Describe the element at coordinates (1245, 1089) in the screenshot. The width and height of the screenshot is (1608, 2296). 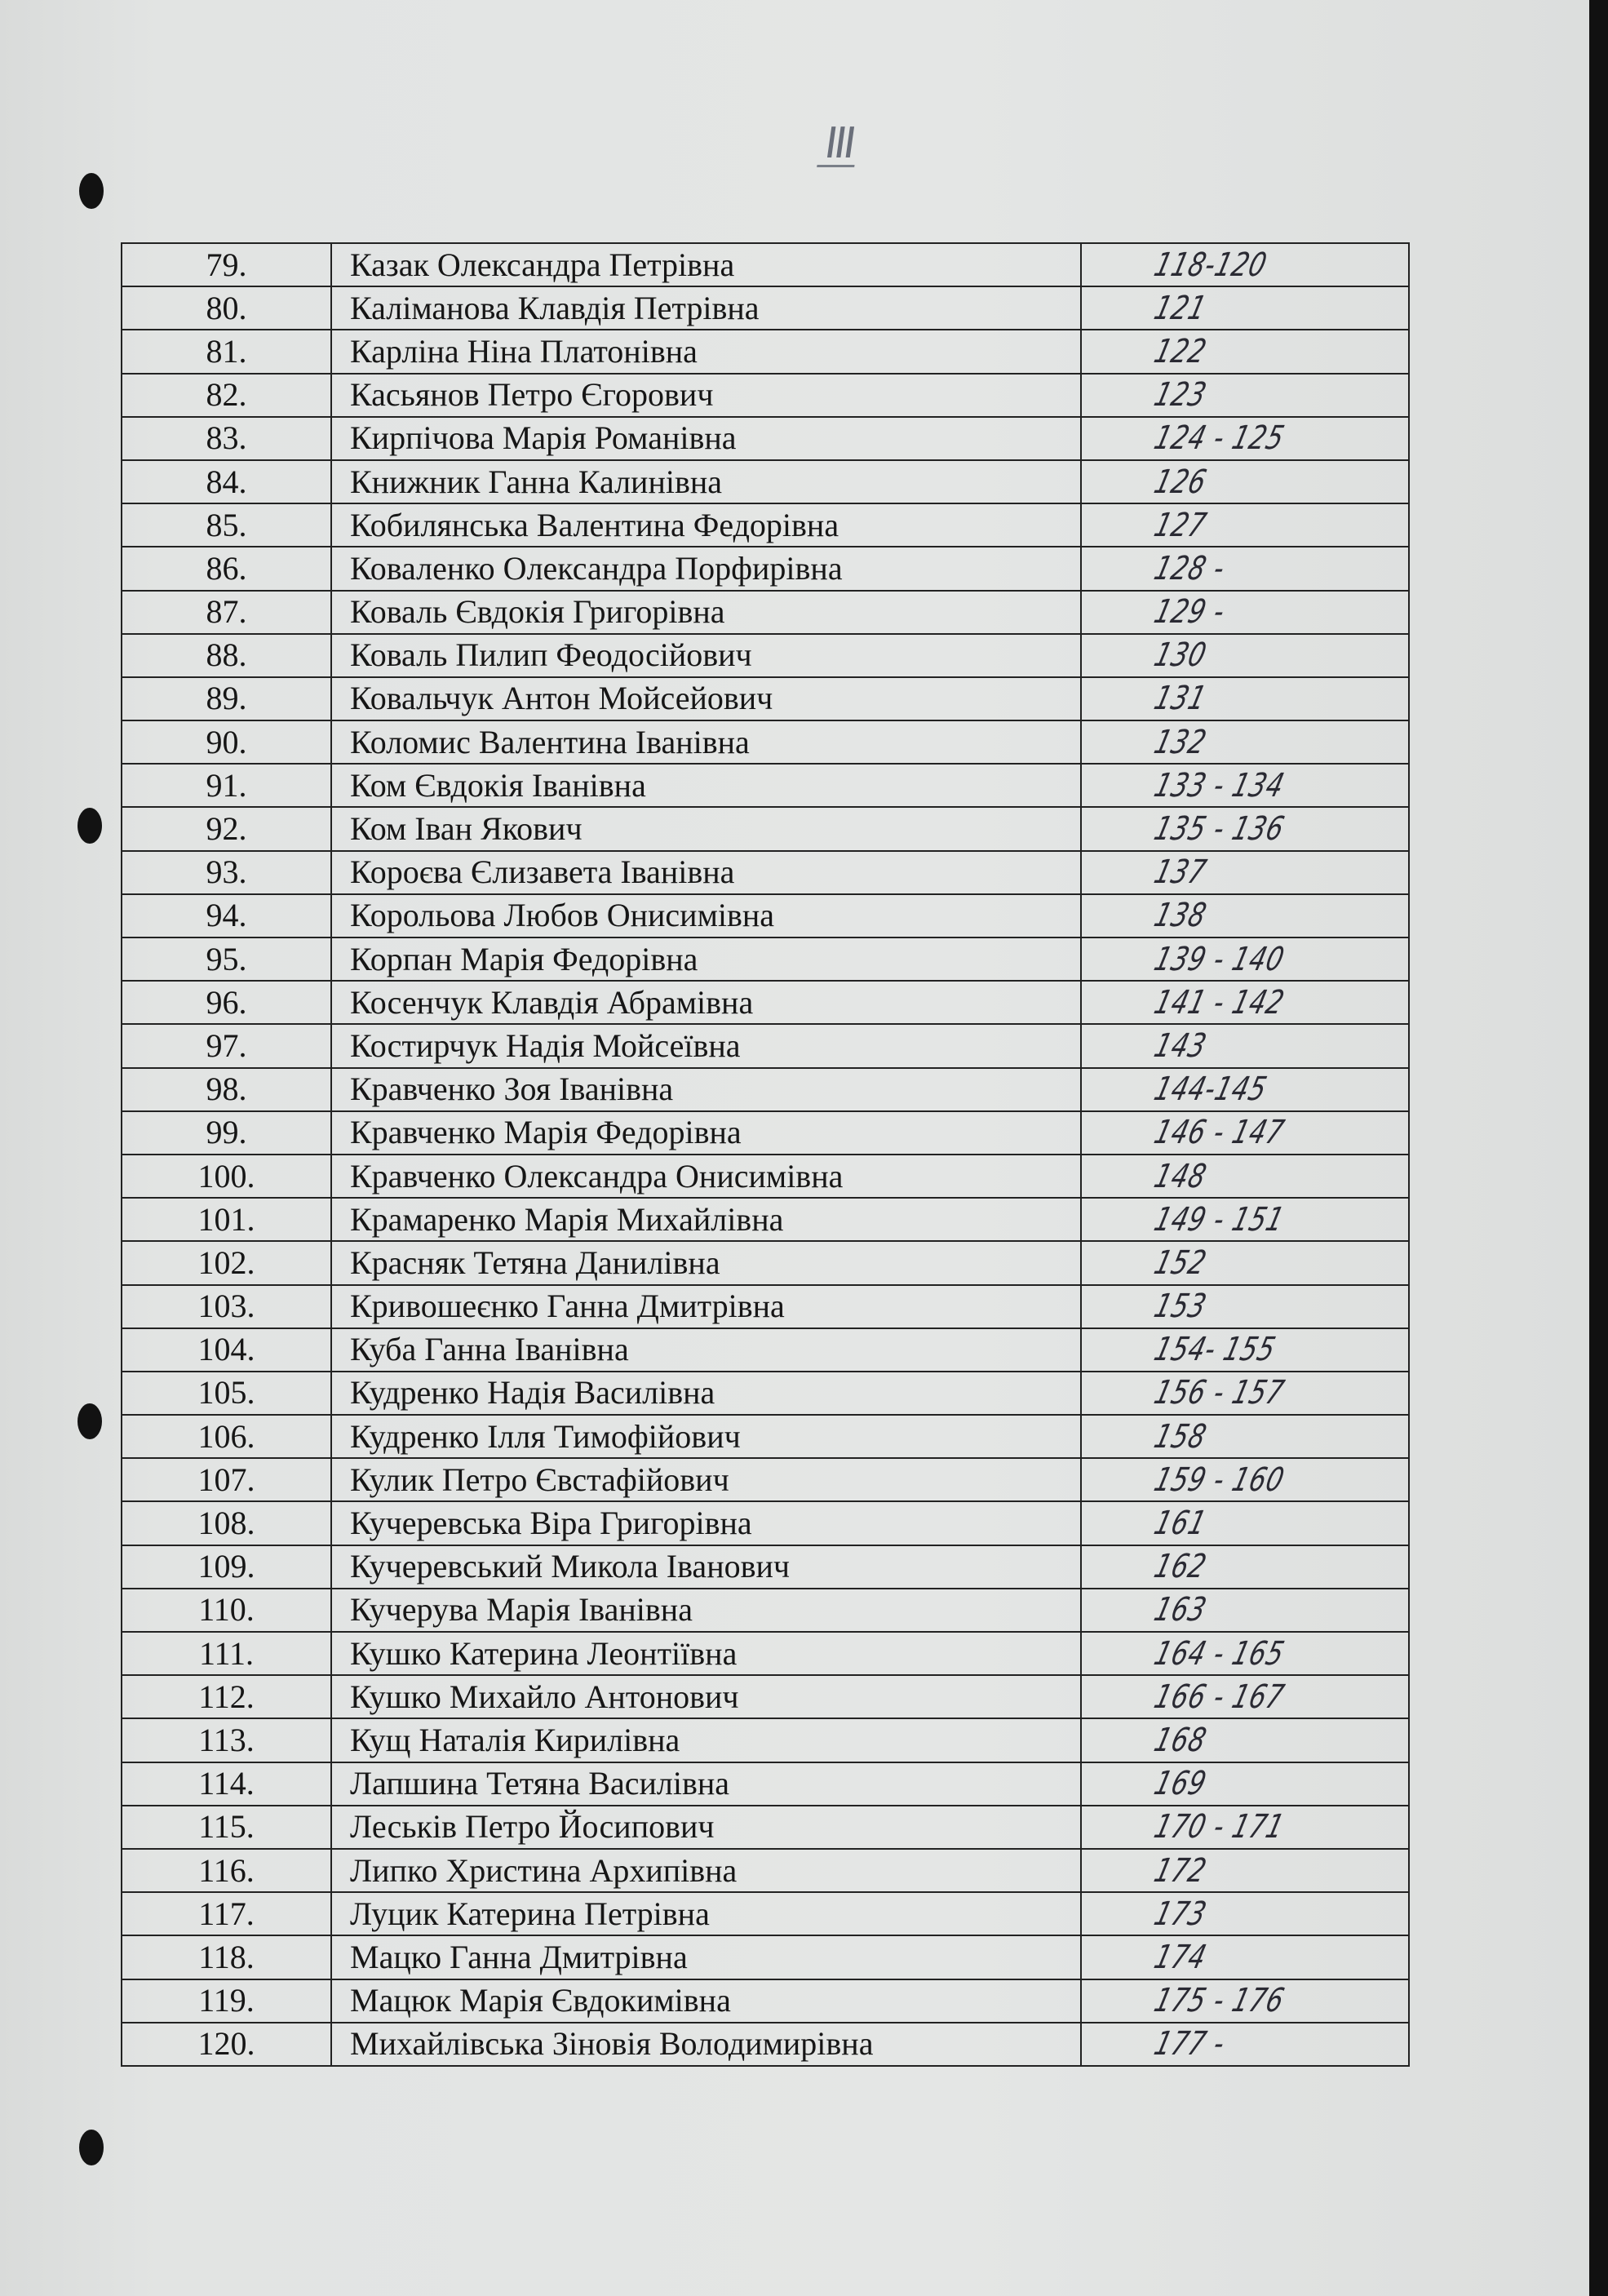
I see `page-range: 144-145` at that location.